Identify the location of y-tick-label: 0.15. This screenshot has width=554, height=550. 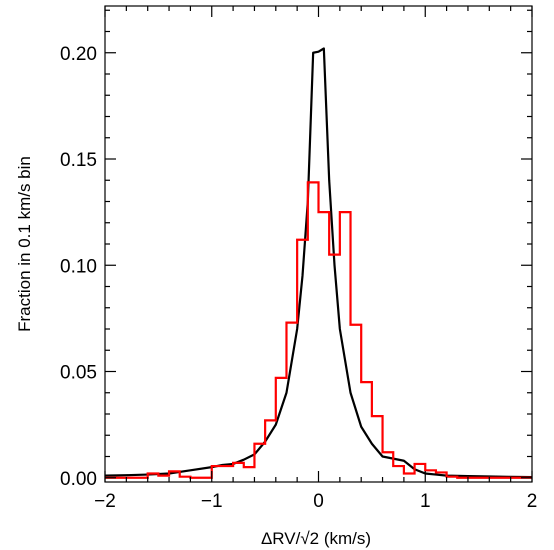
(78, 160).